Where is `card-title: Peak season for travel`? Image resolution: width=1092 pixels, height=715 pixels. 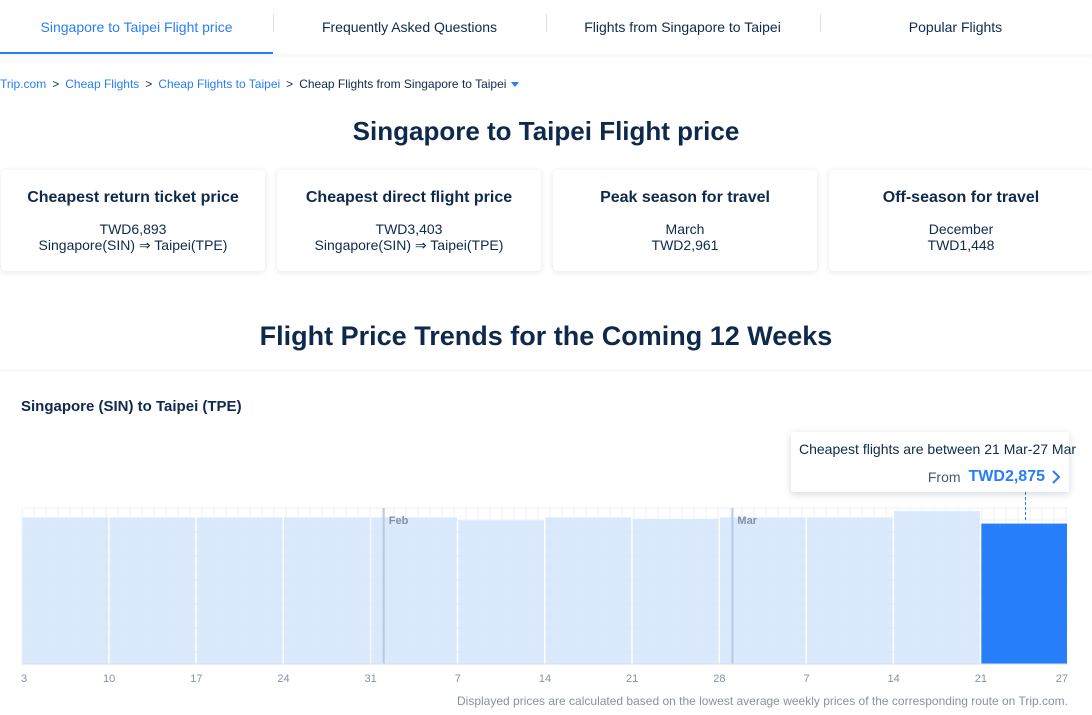
card-title: Peak season for travel is located at coordinates (685, 197).